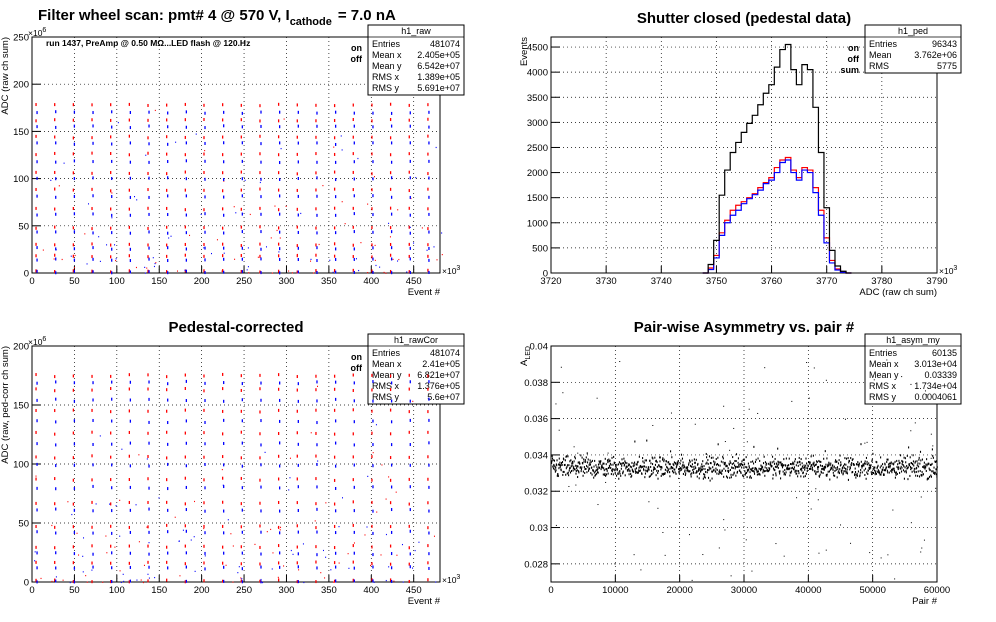 This screenshot has height=622, width=996. I want to click on x-tick-label: 200, so click(202, 281).